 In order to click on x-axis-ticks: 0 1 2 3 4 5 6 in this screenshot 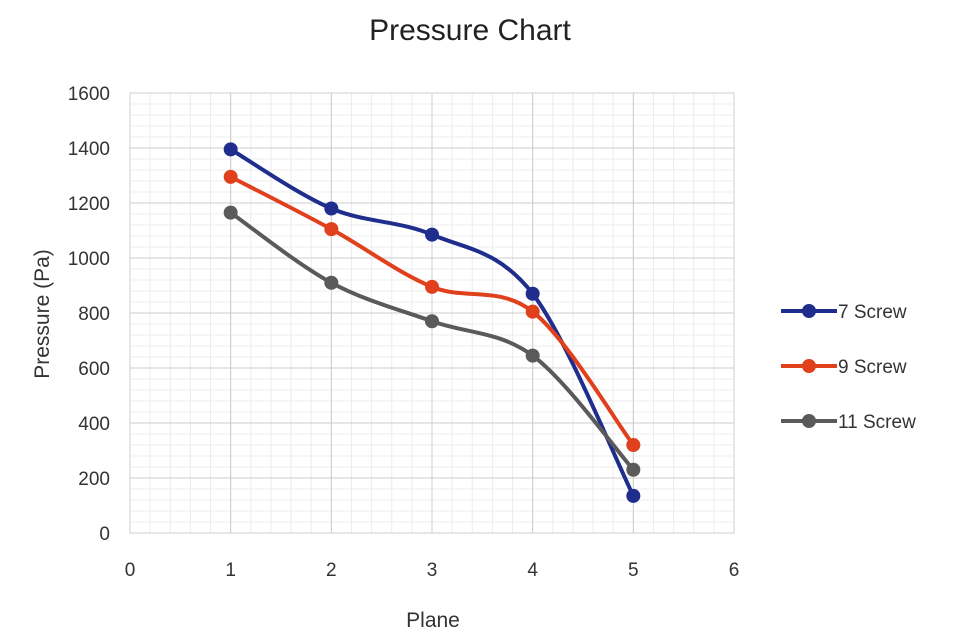, I will do `click(432, 570)`.